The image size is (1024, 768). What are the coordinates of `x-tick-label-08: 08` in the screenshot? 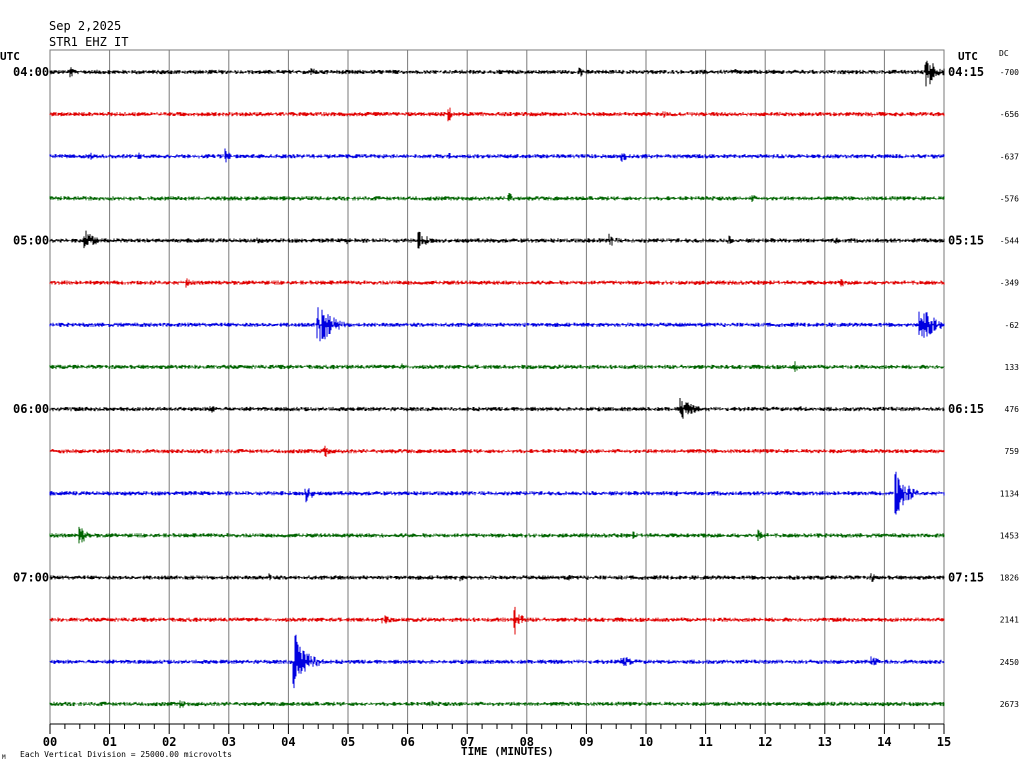 It's located at (527, 742).